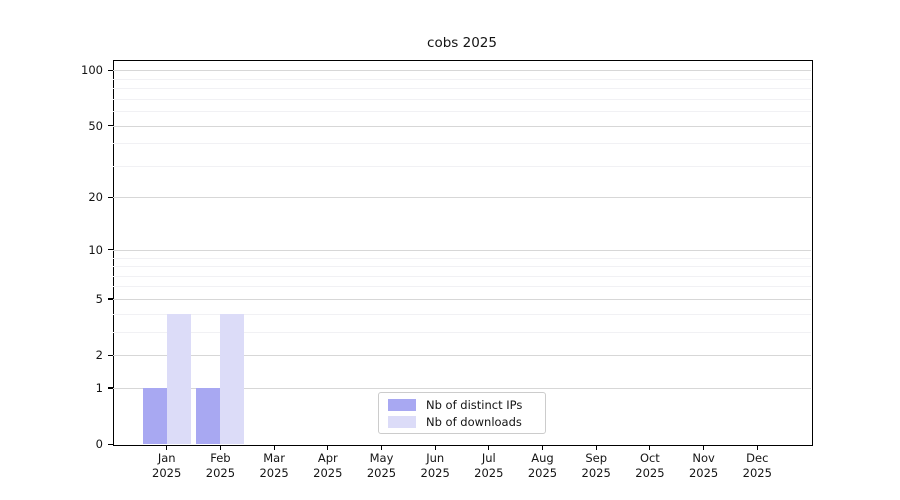 The width and height of the screenshot is (900, 500). Describe the element at coordinates (474, 404) in the screenshot. I see `legend-label-distinct-ips: Nb of distinct IPs` at that location.